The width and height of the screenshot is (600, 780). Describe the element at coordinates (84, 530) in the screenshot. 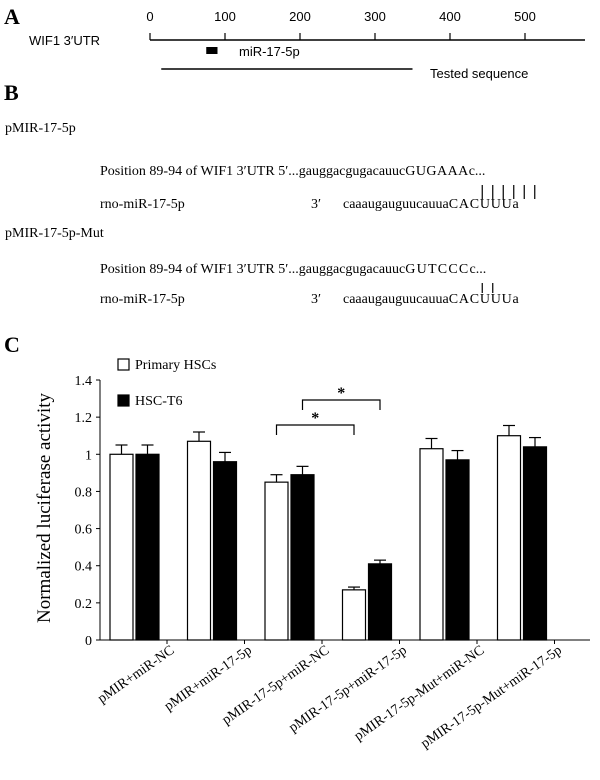

I see `y-tick-label: 0.6` at that location.